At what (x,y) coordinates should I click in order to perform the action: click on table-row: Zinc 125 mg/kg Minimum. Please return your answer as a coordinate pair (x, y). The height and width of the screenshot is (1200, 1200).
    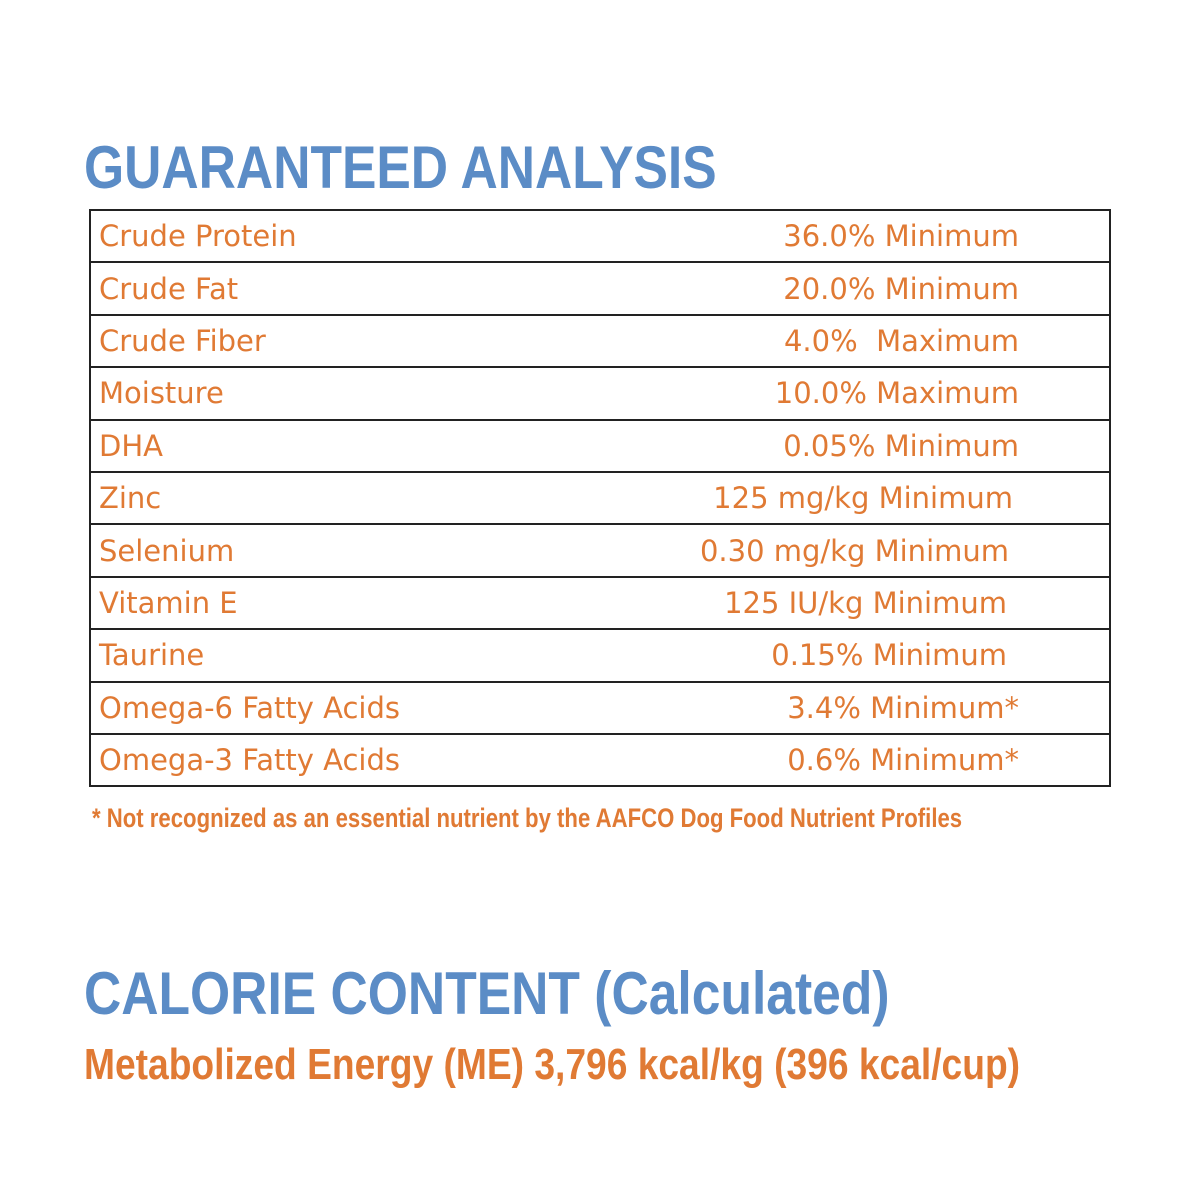
    Looking at the image, I should click on (600, 498).